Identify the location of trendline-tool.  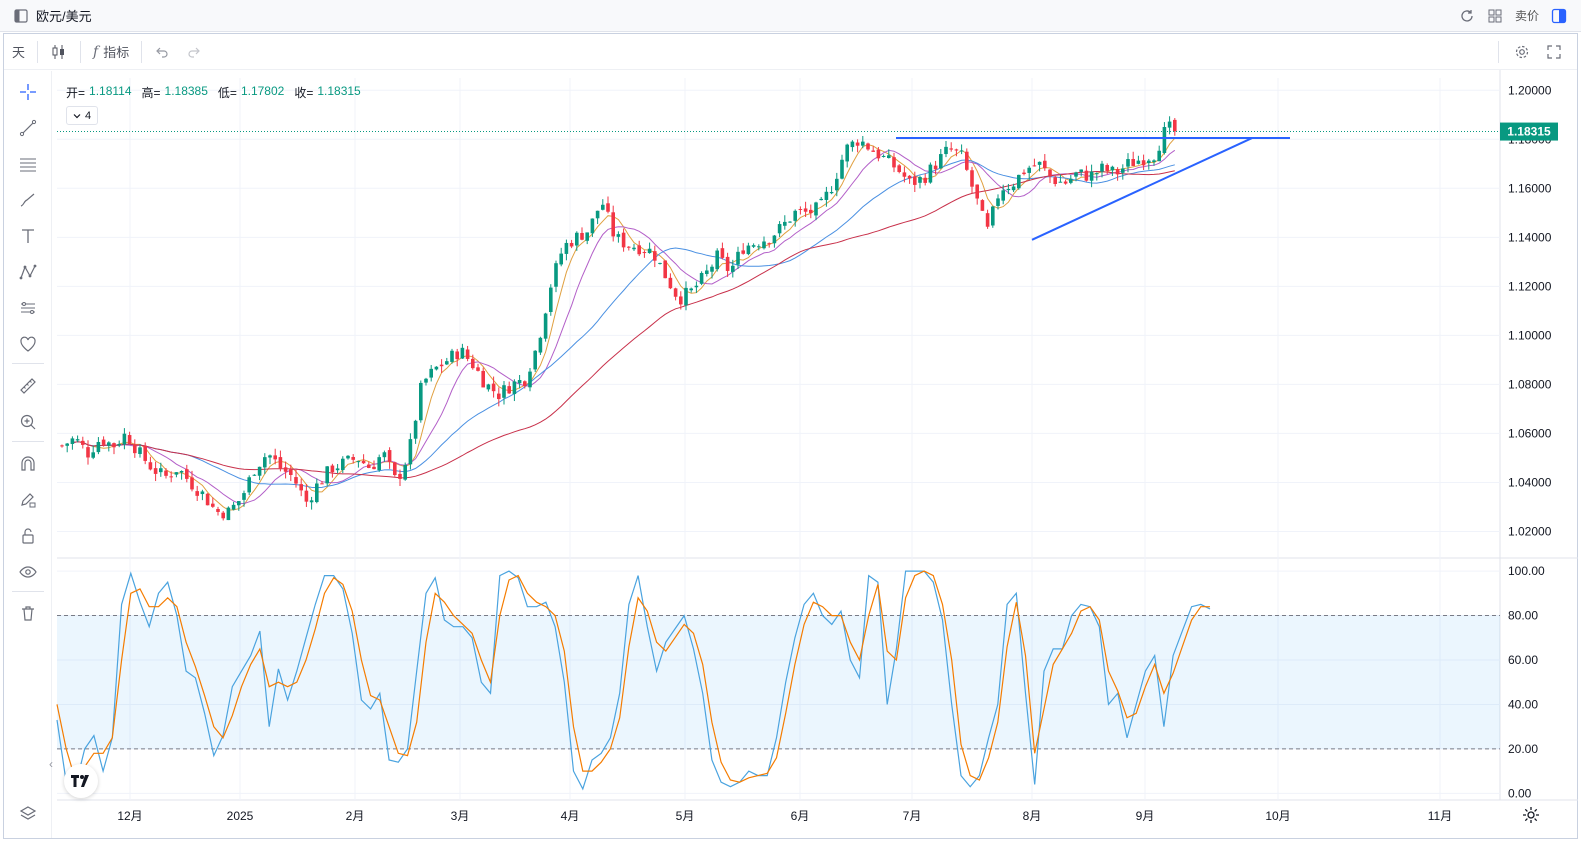
(28, 128).